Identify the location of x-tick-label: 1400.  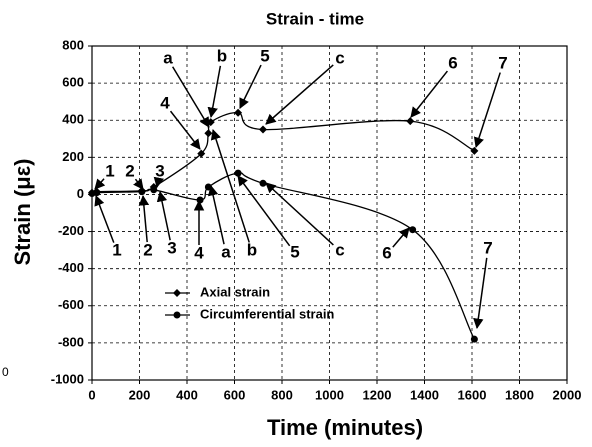
(424, 394).